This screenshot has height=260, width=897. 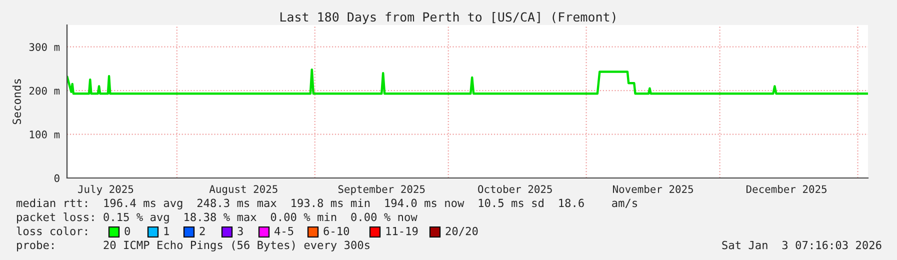 I want to click on y-tick-label: 100 m, so click(x=45, y=134).